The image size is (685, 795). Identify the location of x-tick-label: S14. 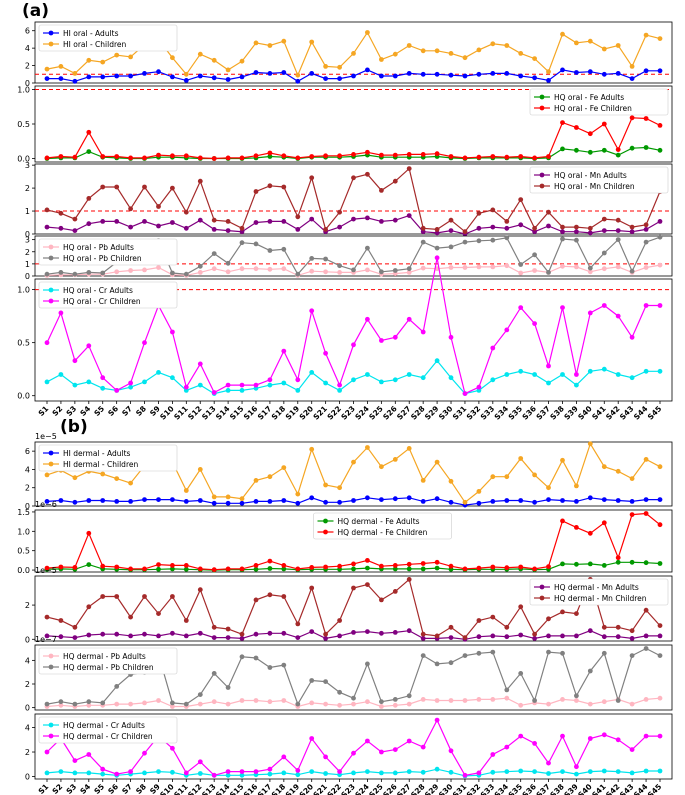
(223, 413).